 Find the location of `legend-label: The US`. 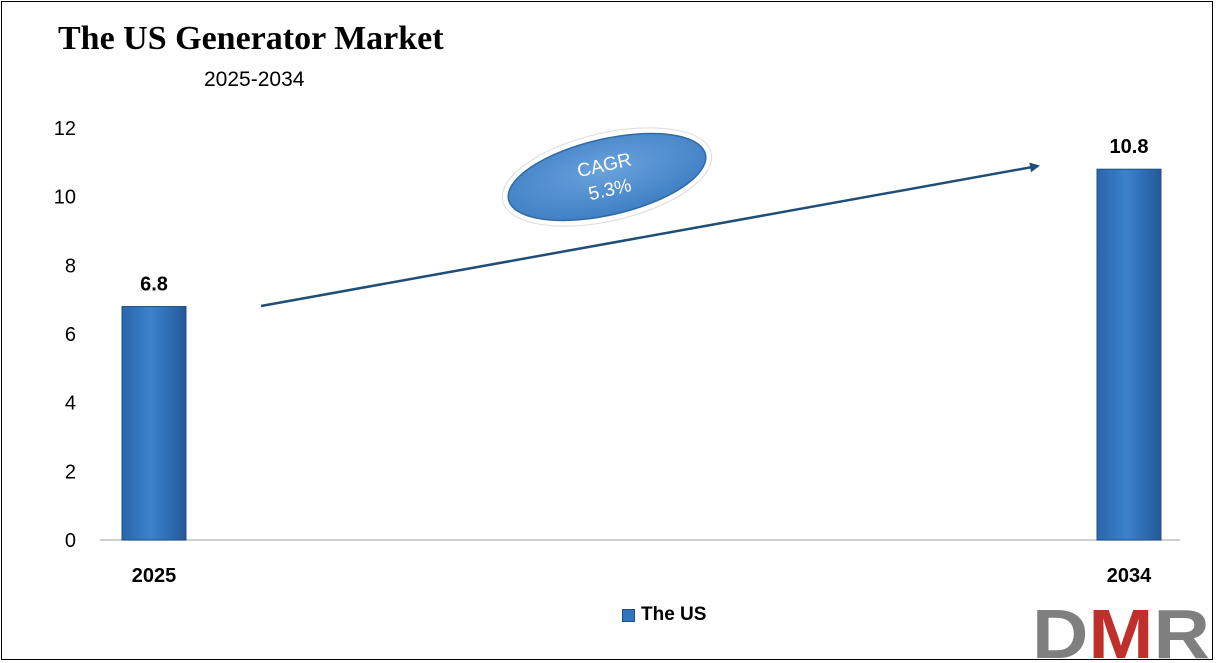

legend-label: The US is located at coordinates (674, 614).